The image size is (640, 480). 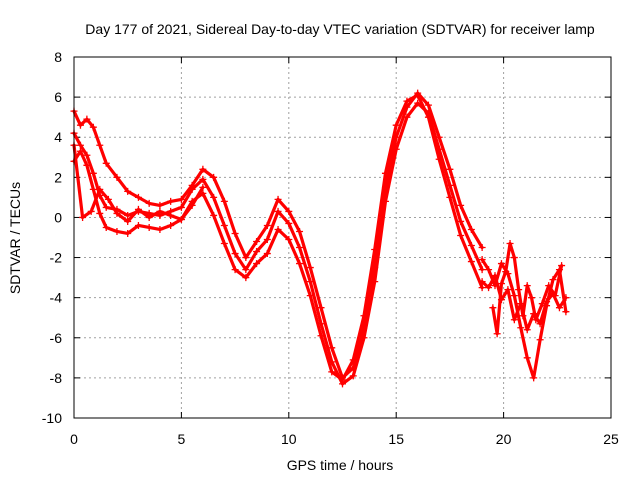 I want to click on y-tick-label: 8, so click(x=58, y=57).